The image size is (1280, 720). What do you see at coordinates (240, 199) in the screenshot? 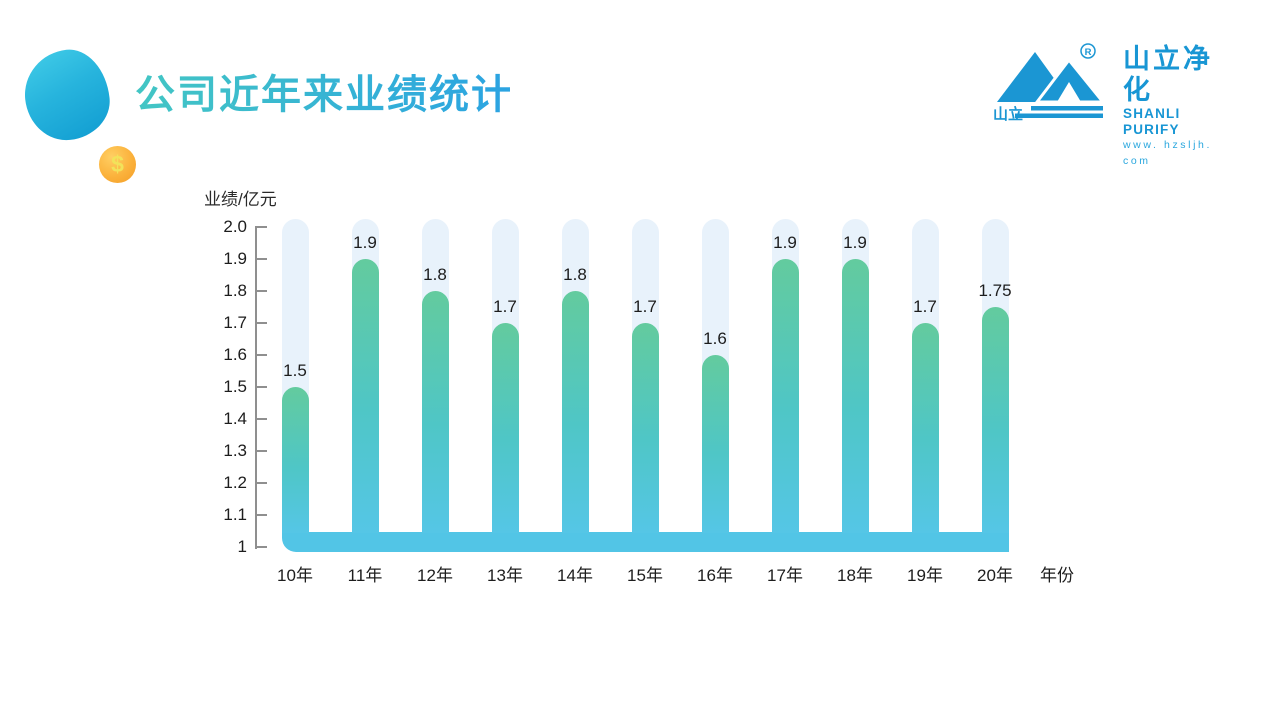
I see `y-axis-title: 业绩/亿元` at bounding box center [240, 199].